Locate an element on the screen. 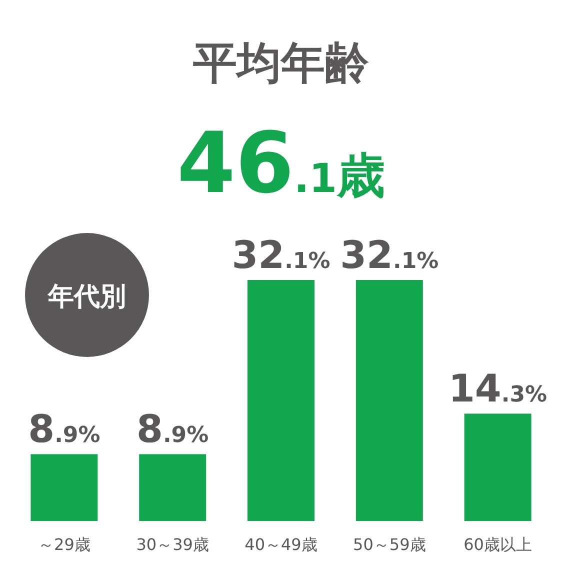  x-label: 40～49歳 is located at coordinates (281, 544).